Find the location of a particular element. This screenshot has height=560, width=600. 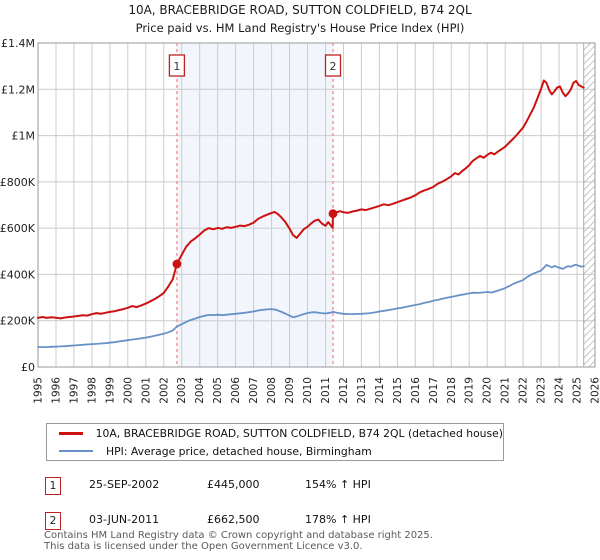

sale-row-2: 2 03-JUN-2011 £662,500 178% ↑ HPI is located at coordinates (300, 521).